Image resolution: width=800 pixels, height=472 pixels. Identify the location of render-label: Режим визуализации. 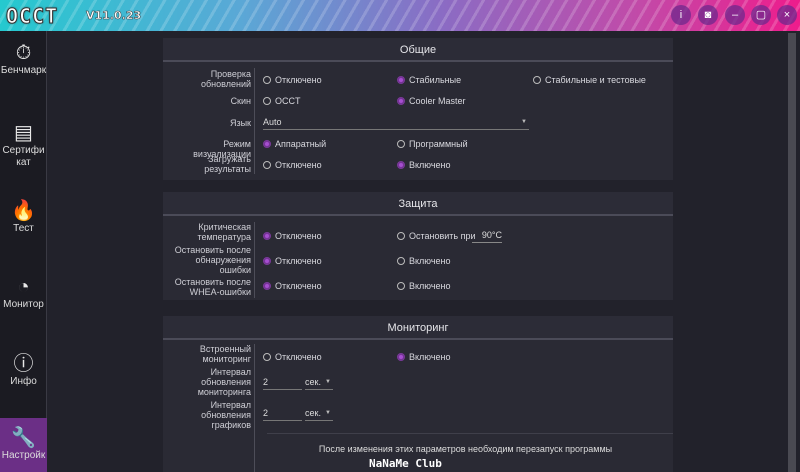
(222, 149).